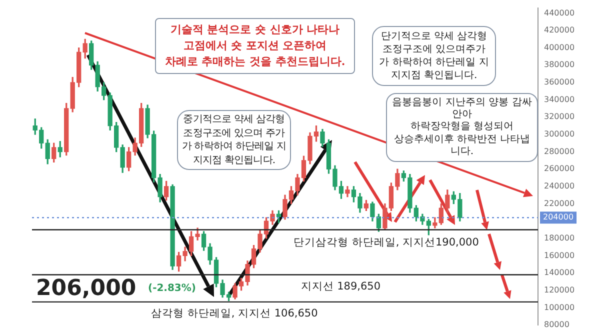 The image size is (600, 335). Describe the element at coordinates (234, 140) in the screenshot. I see `speech-bubble: 중기적으로 약세 삼각형 조정구조에 있으며 주가 가 하락하여 하단레일 지 지지점 확인됩니다.` at that location.